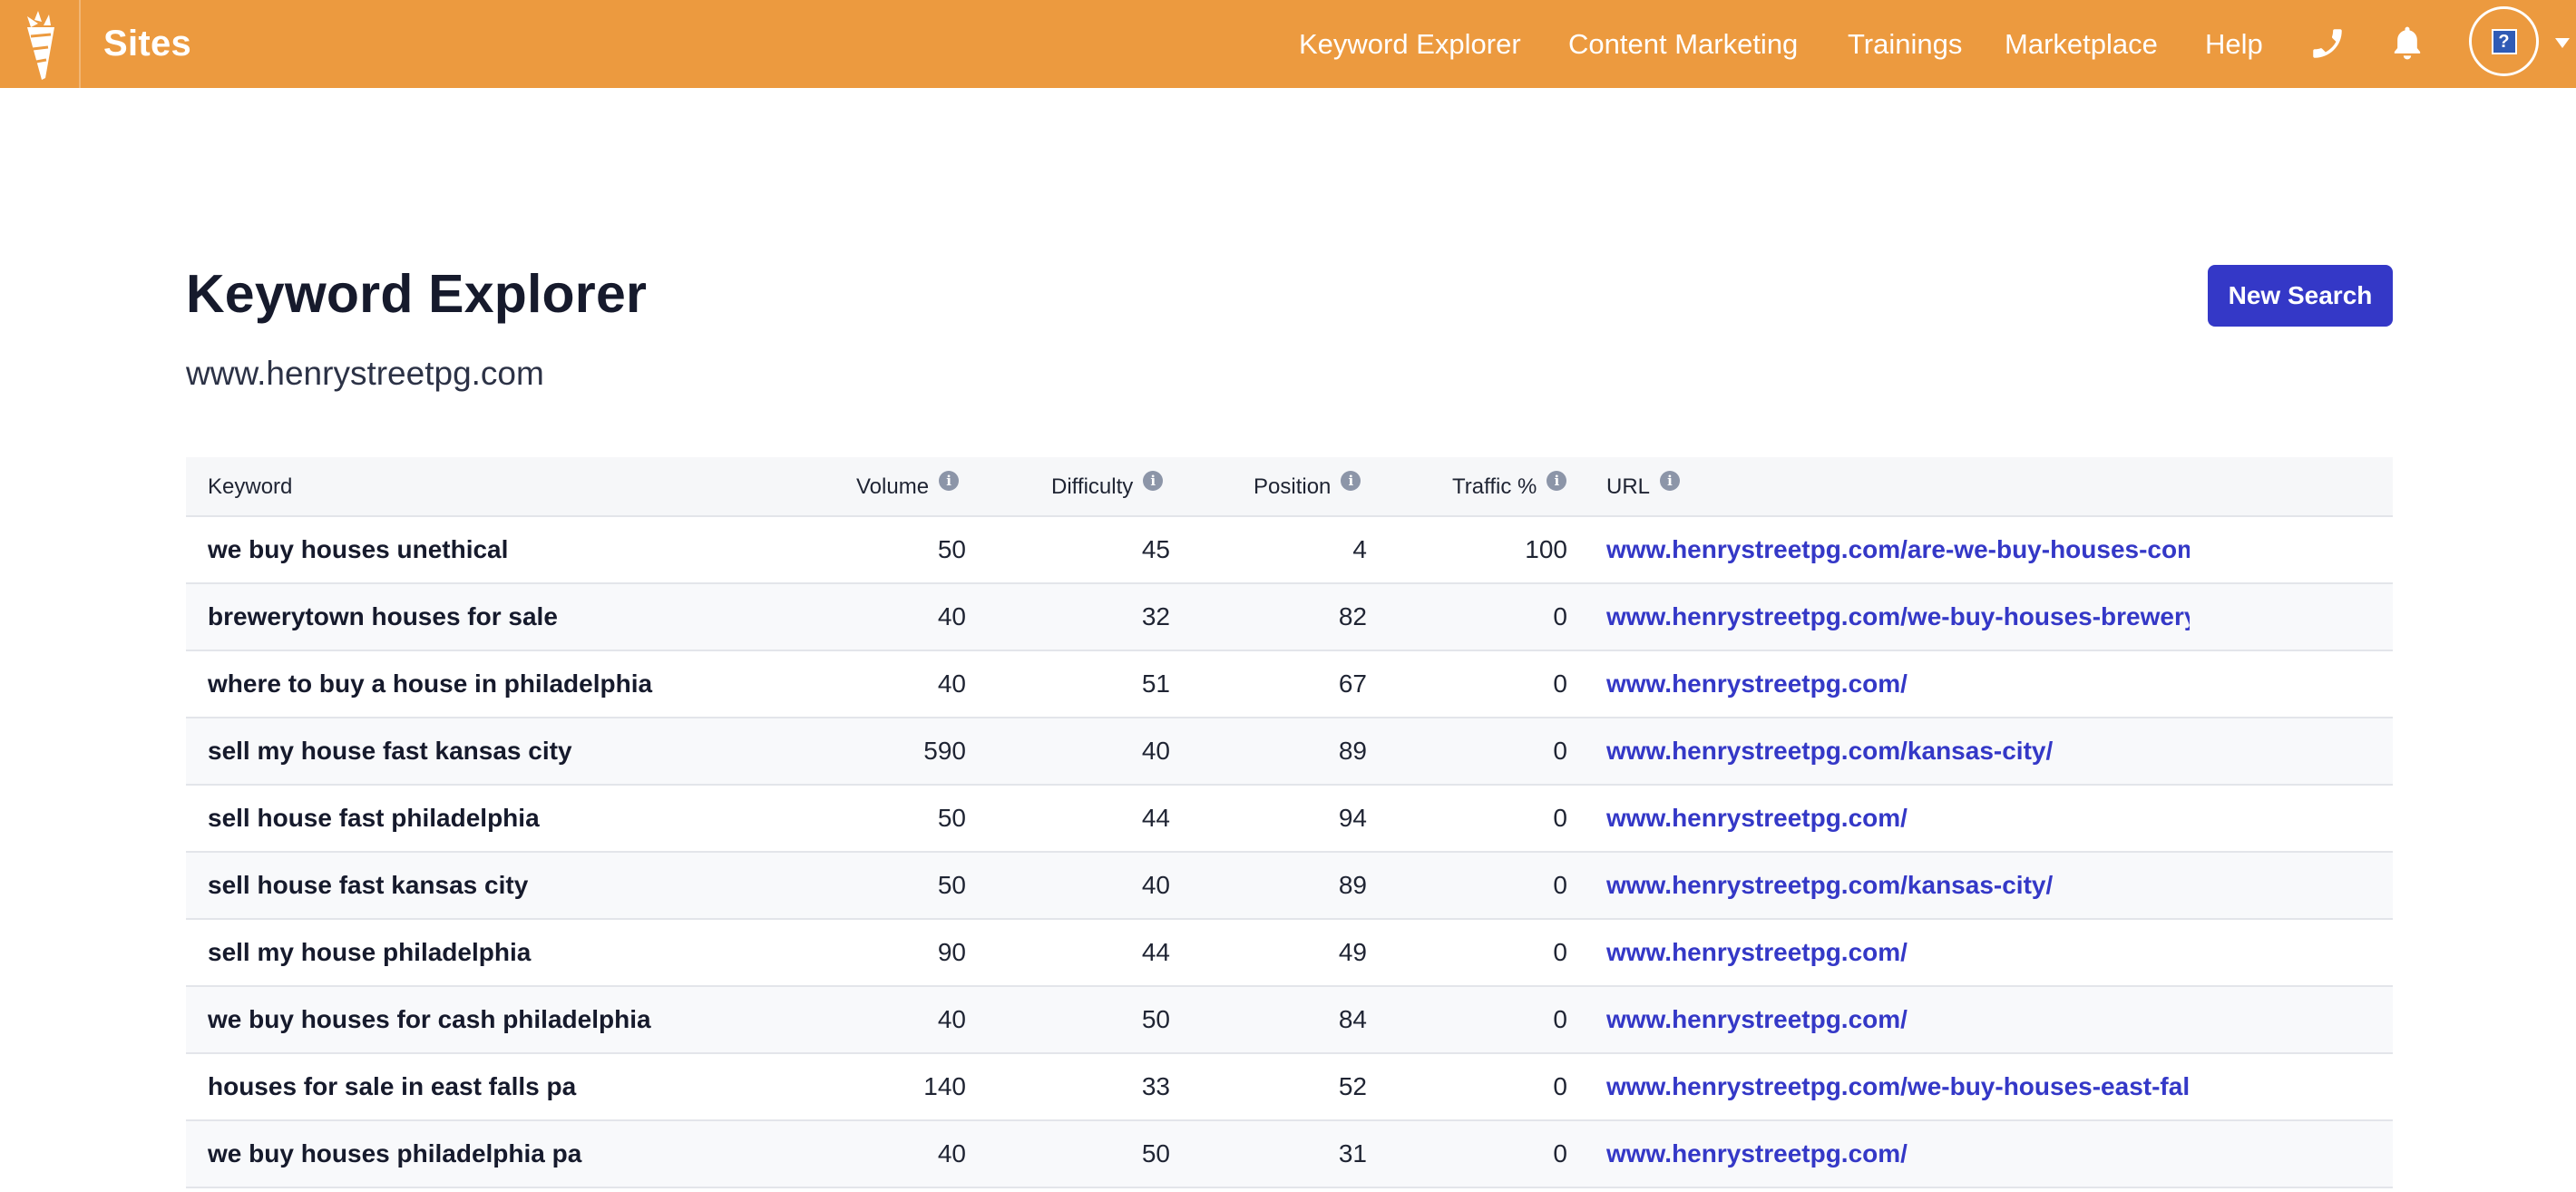  I want to click on volume-cell: 90, so click(951, 952).